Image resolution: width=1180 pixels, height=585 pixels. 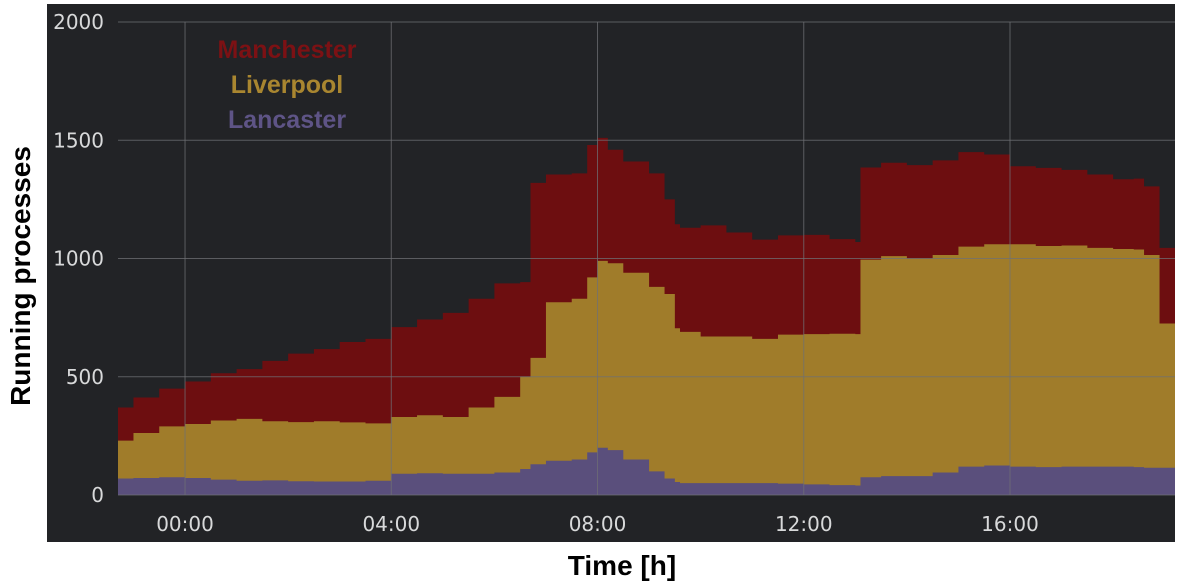 I want to click on y-tick-labels: 0 500 1000 1500 2000, so click(x=78, y=258).